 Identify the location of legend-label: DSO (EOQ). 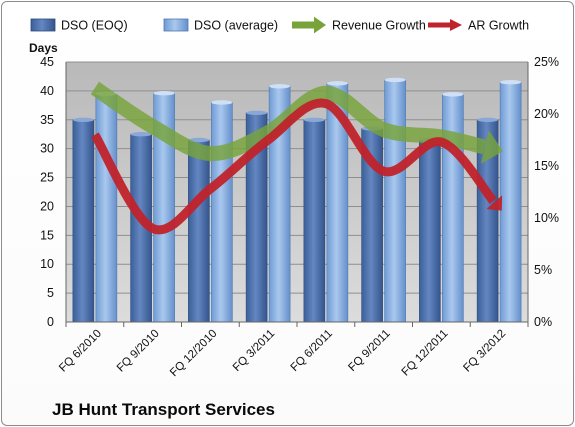
(94, 26).